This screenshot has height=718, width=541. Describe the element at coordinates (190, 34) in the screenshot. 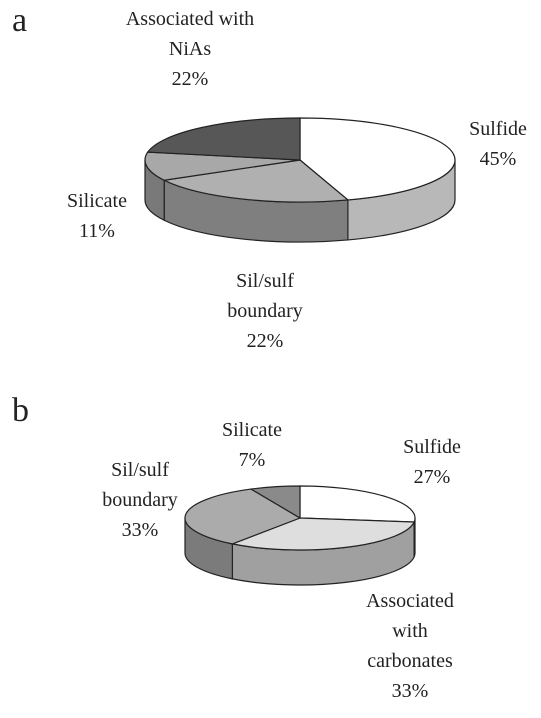

I see `category-name: Associated with NiAs` at that location.